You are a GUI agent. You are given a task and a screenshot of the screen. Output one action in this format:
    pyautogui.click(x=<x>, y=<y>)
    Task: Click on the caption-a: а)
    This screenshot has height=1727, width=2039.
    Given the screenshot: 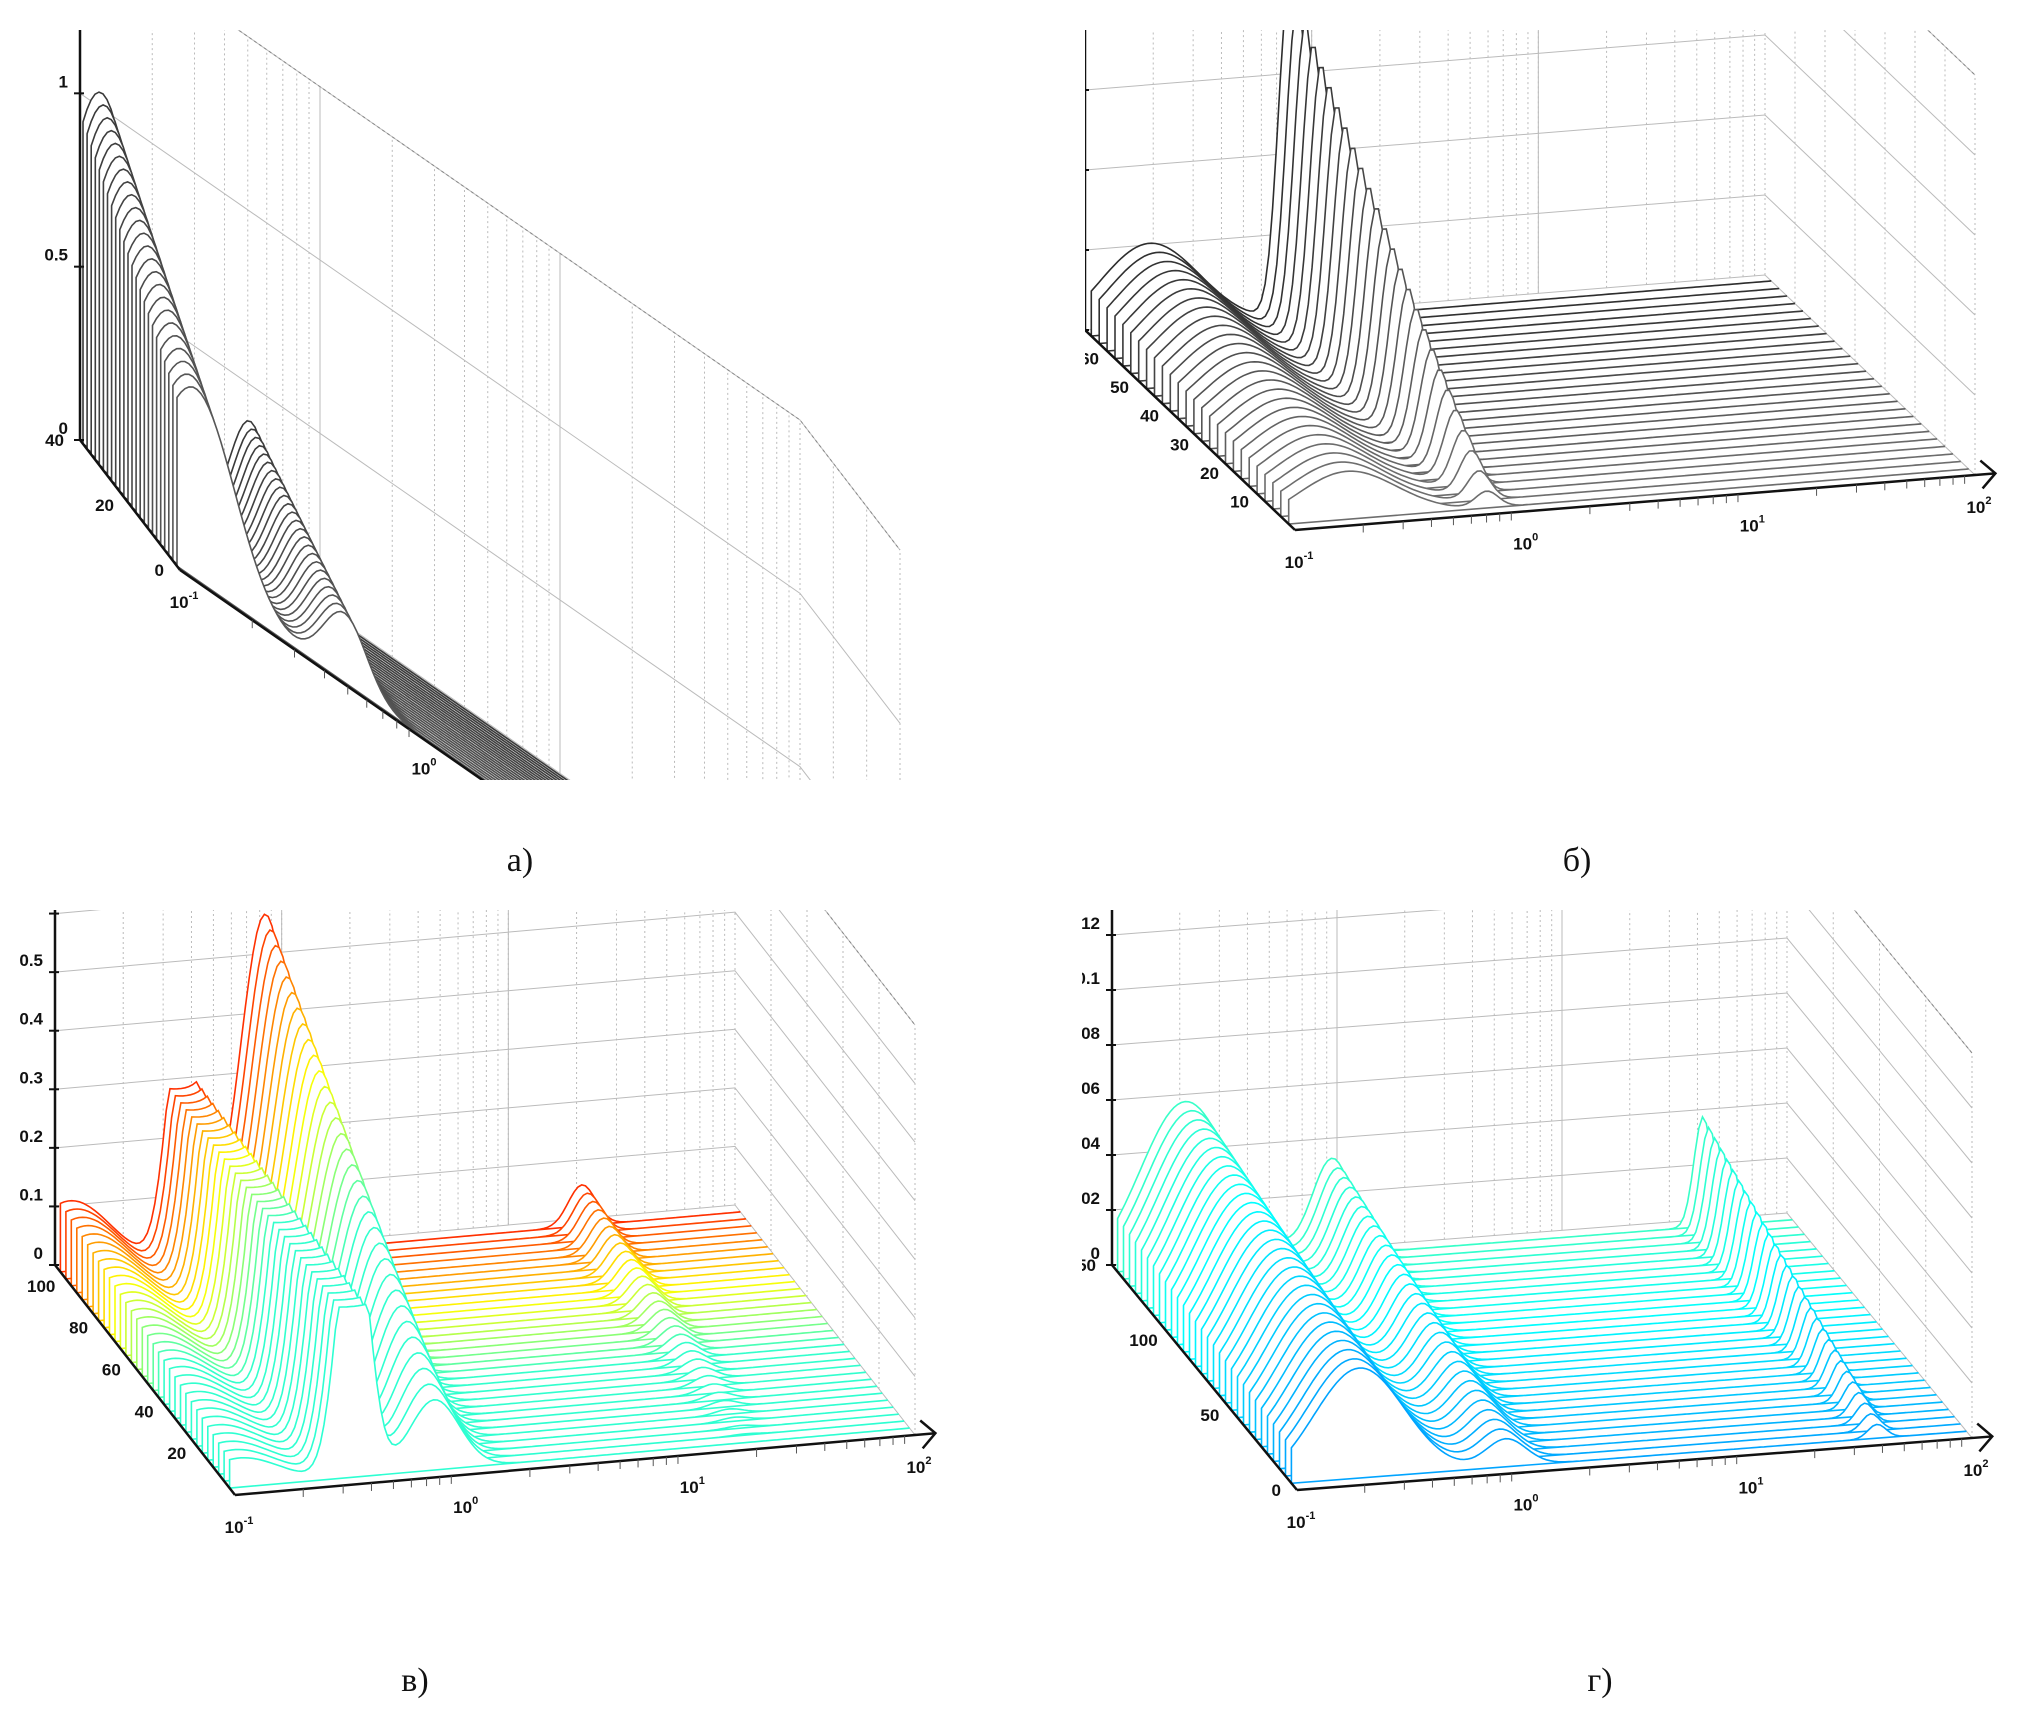 What is the action you would take?
    pyautogui.click(x=520, y=860)
    